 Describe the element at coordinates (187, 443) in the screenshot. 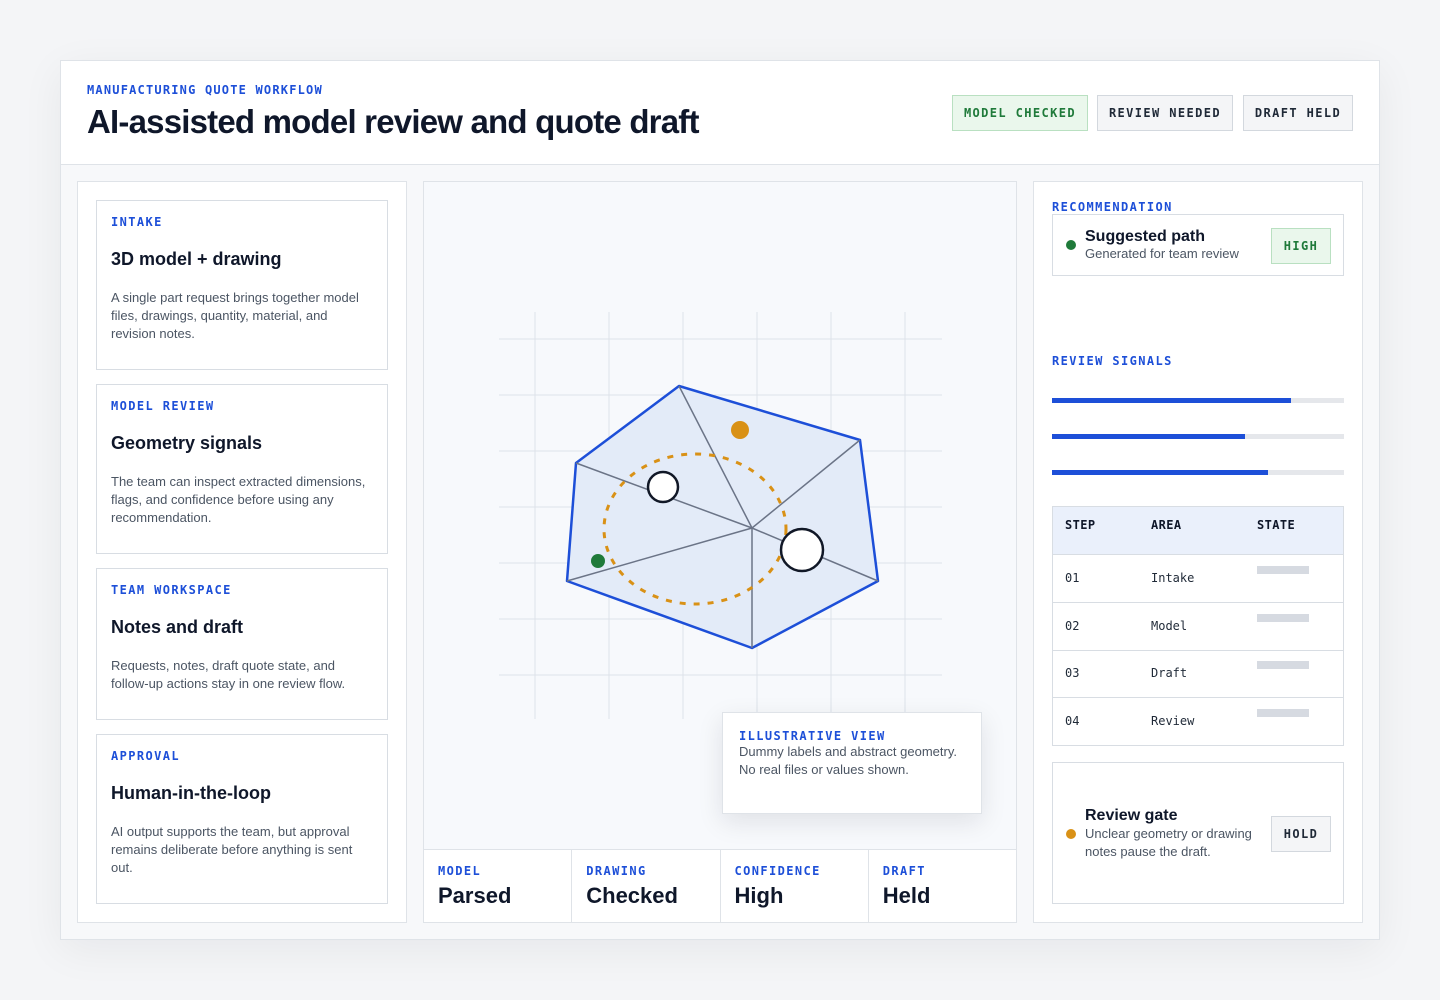

I see `stage-title: Geometry signals` at that location.